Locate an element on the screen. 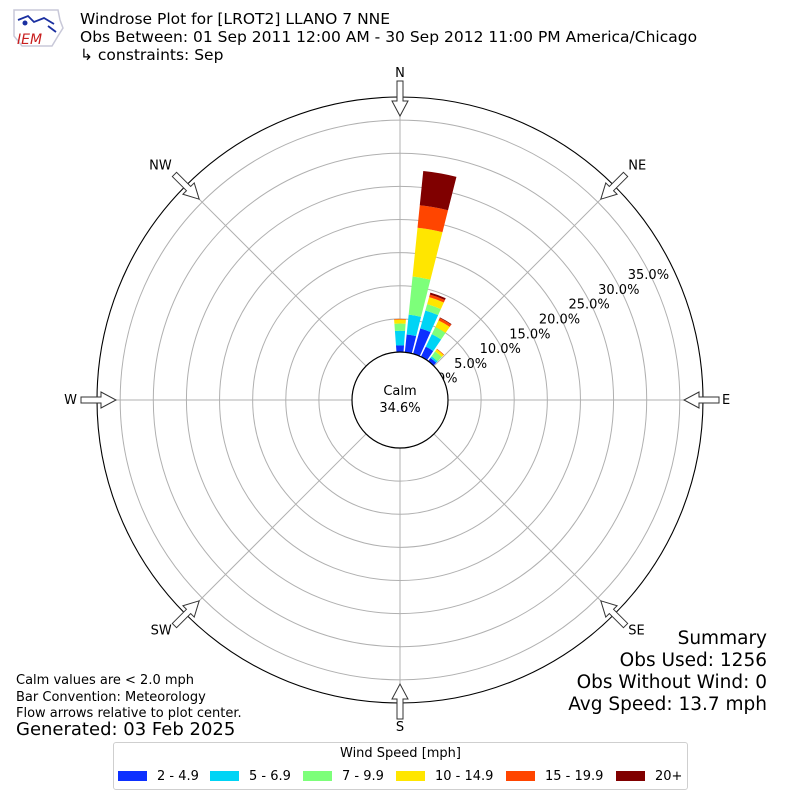 This screenshot has width=800, height=800. direction-label-s: S is located at coordinates (400, 727).